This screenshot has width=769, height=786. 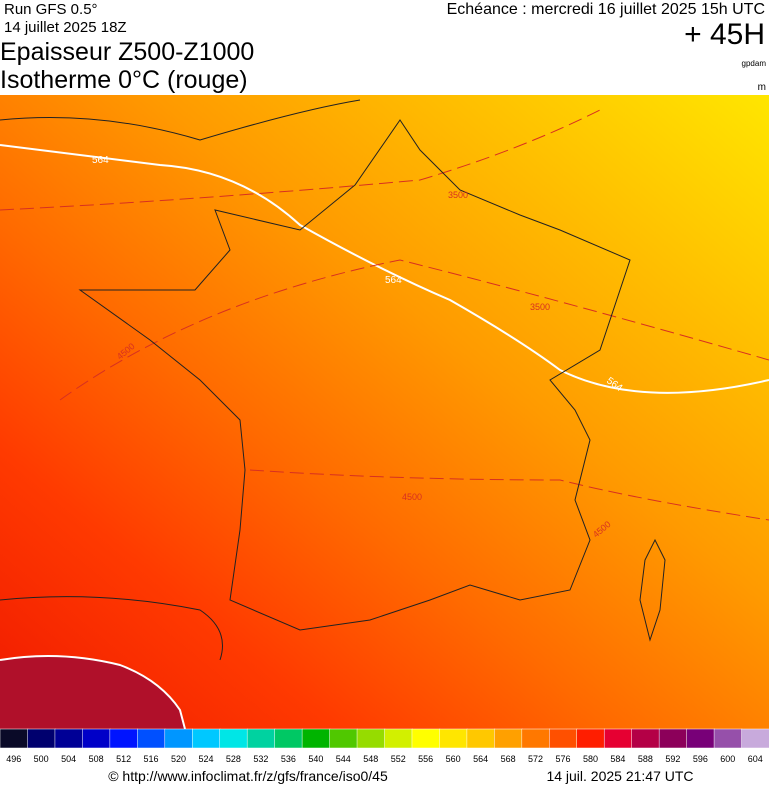 What do you see at coordinates (762, 87) in the screenshot?
I see `unit-2: m` at bounding box center [762, 87].